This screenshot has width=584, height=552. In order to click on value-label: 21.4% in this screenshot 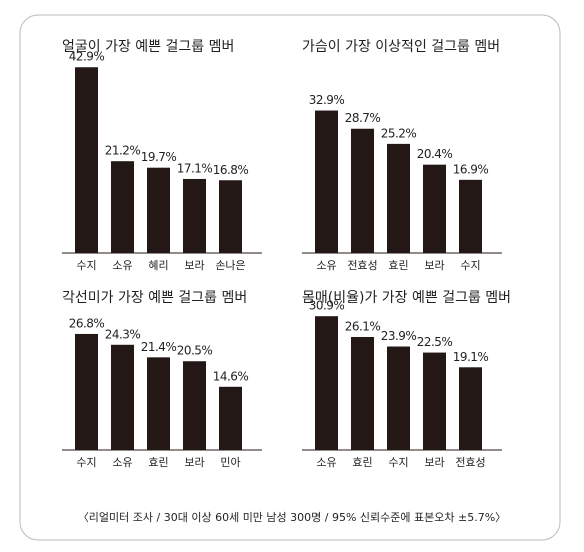, I will do `click(159, 347)`.